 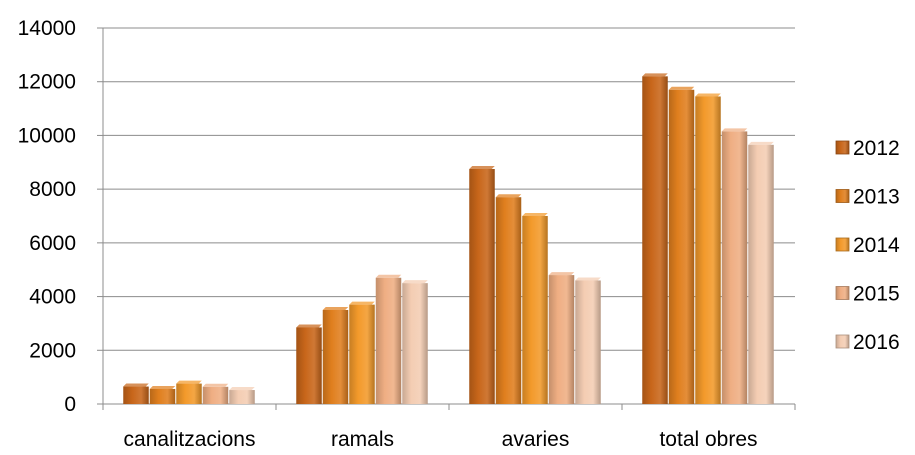 What do you see at coordinates (362, 439) in the screenshot?
I see `x-tick-label: ramals` at bounding box center [362, 439].